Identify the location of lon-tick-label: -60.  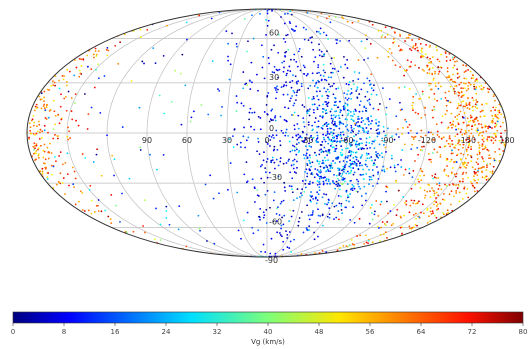
(346, 140).